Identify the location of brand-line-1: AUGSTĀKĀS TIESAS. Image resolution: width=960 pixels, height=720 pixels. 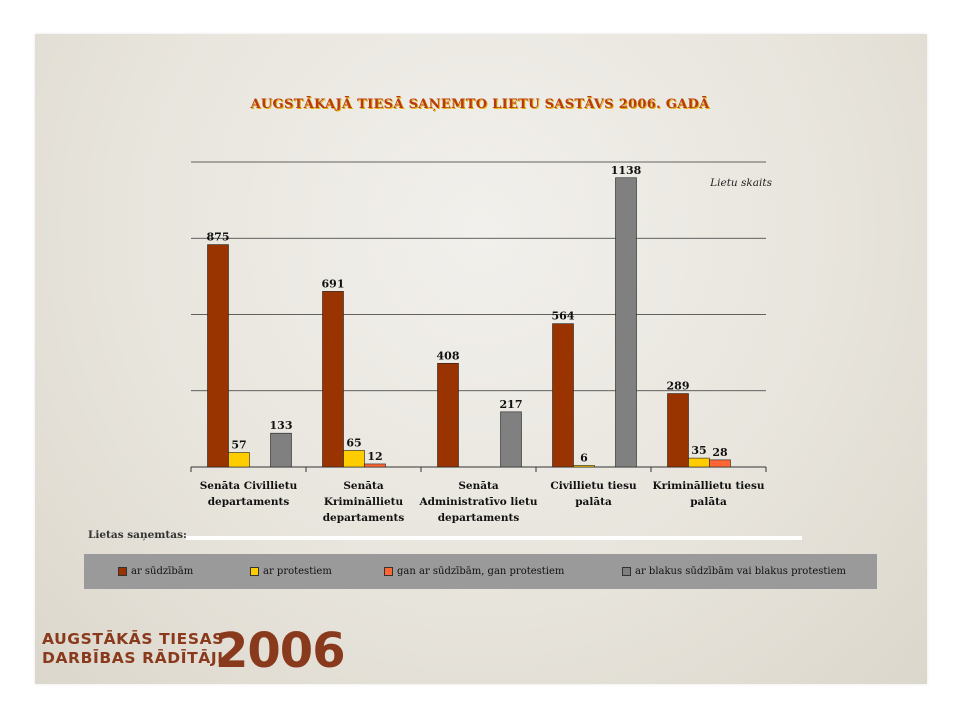
(133, 639).